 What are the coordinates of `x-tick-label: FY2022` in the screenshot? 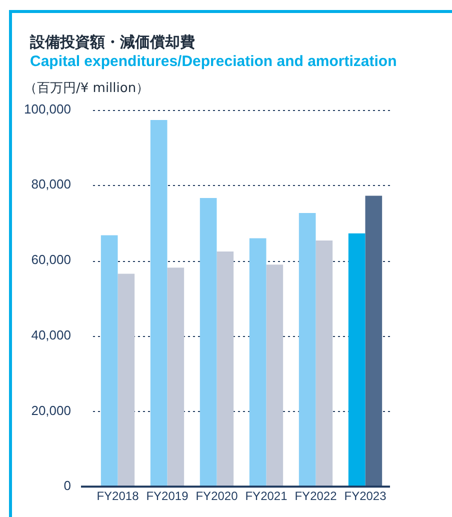 It's located at (316, 496).